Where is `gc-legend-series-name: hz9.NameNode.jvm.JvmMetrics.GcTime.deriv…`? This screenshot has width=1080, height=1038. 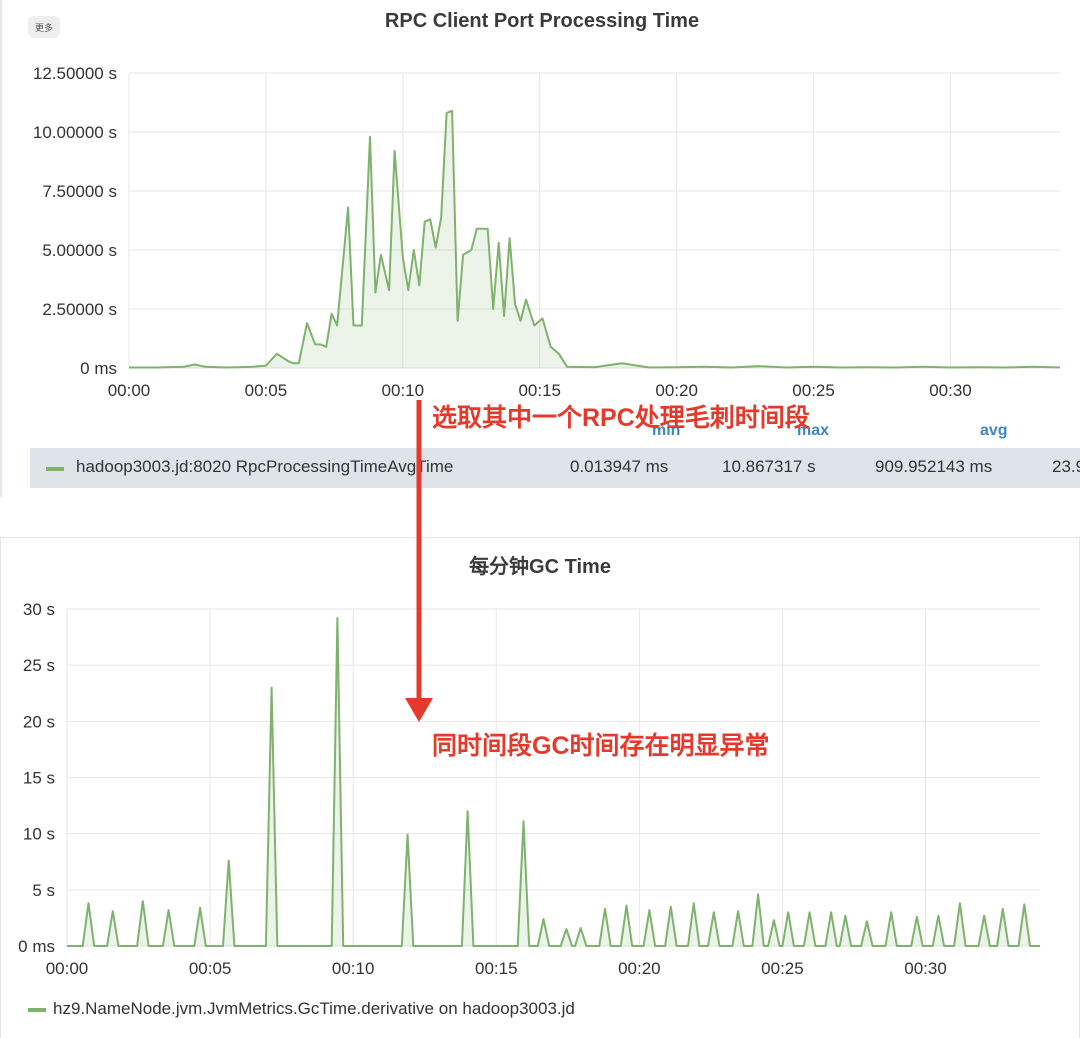
gc-legend-series-name: hz9.NameNode.jvm.JvmMetrics.GcTime.deriv… is located at coordinates (314, 1008).